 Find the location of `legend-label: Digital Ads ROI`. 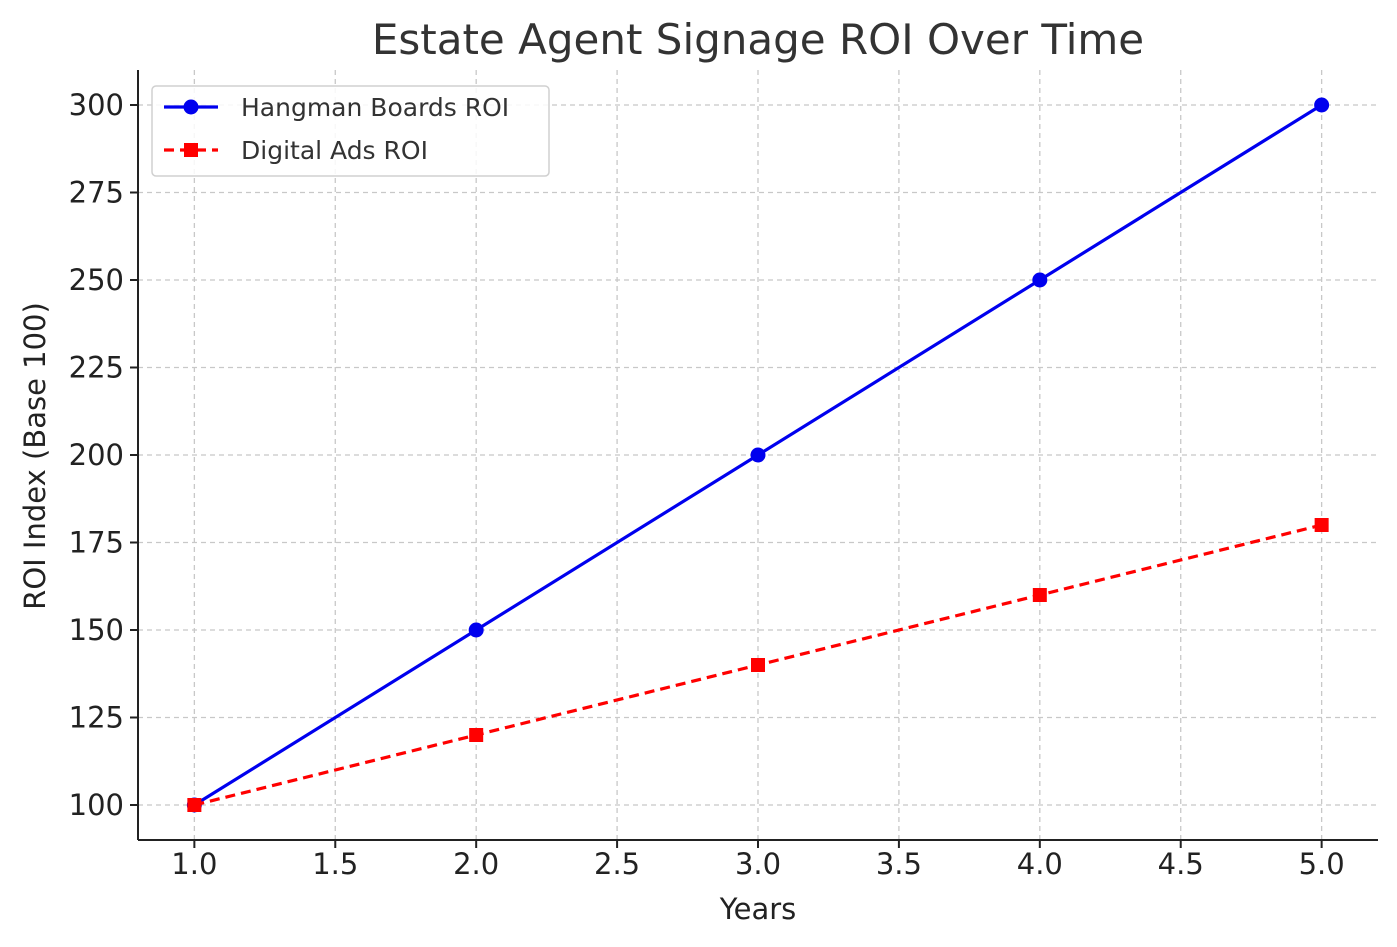

legend-label: Digital Ads ROI is located at coordinates (334, 150).